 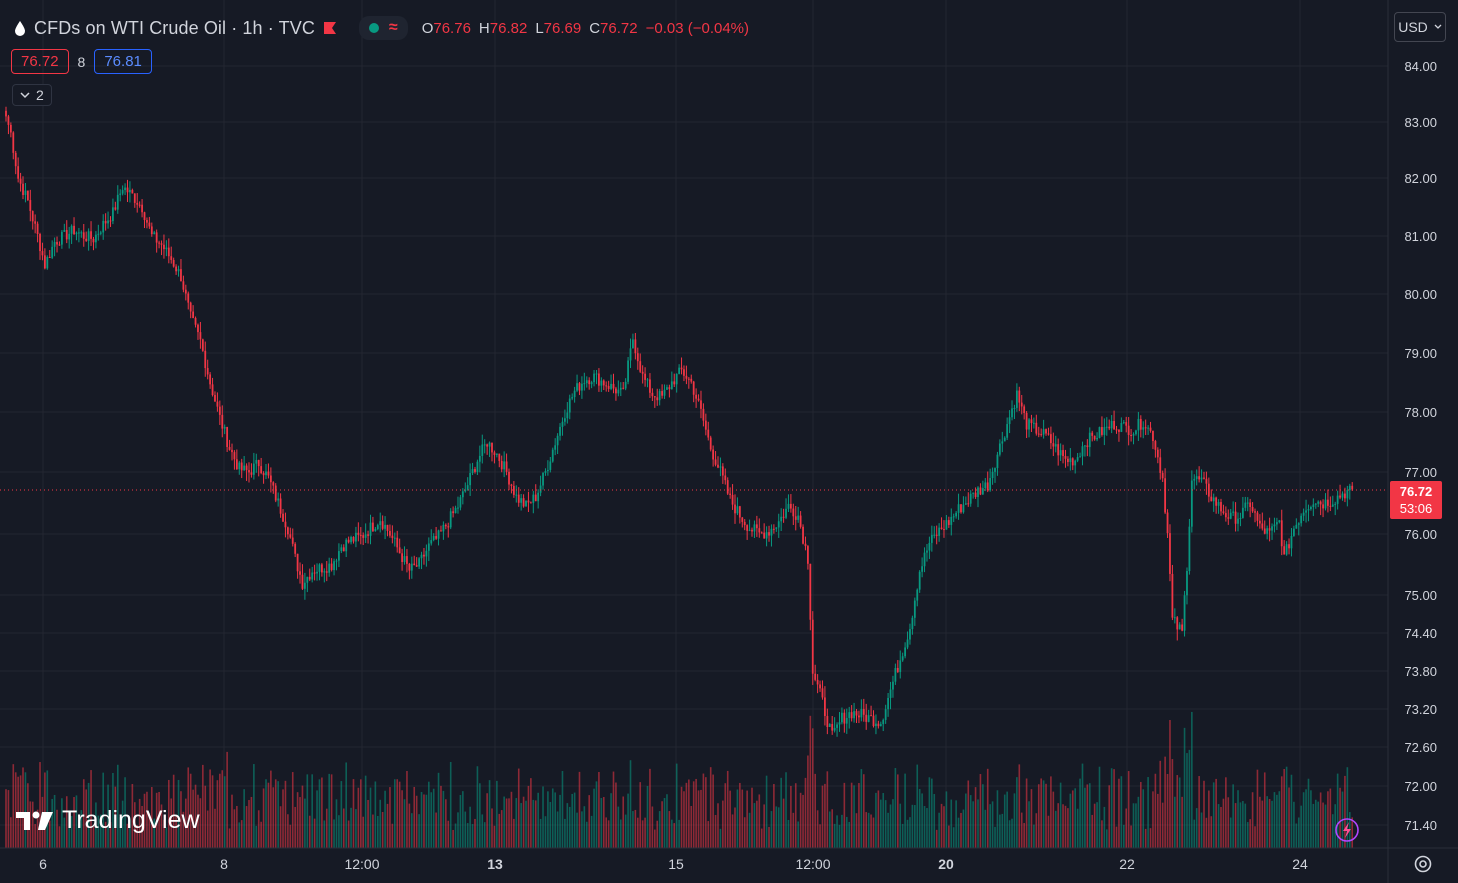 I want to click on indicators-collapse-button: 2, so click(x=32, y=95).